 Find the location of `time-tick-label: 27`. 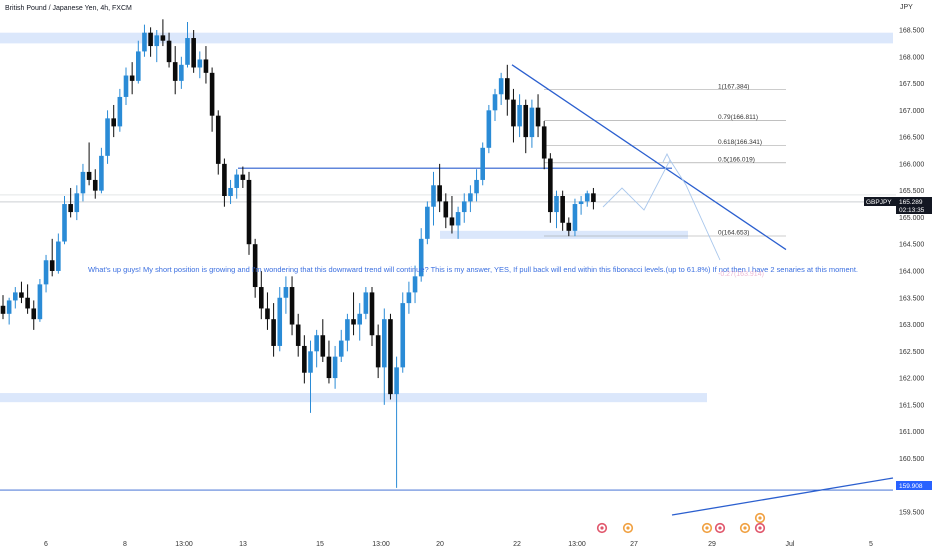

time-tick-label: 27 is located at coordinates (634, 544).